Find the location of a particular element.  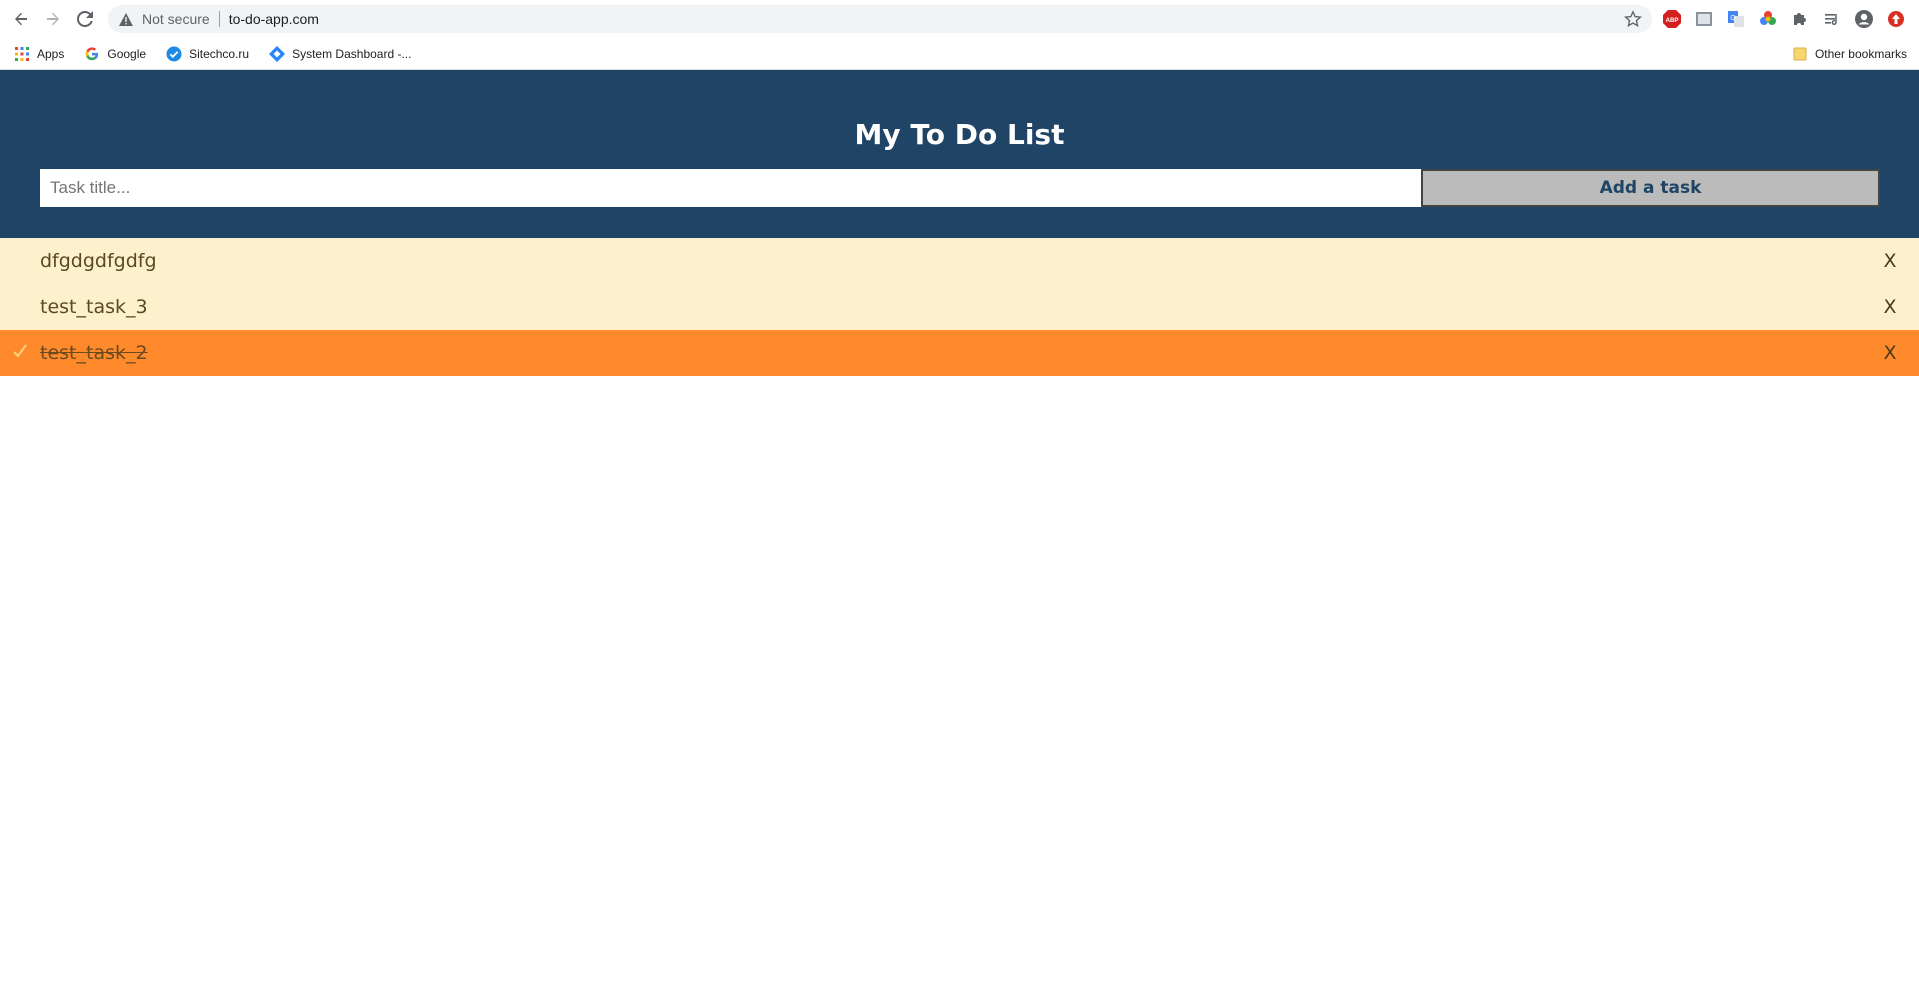

check-badge-icon is located at coordinates (174, 54).